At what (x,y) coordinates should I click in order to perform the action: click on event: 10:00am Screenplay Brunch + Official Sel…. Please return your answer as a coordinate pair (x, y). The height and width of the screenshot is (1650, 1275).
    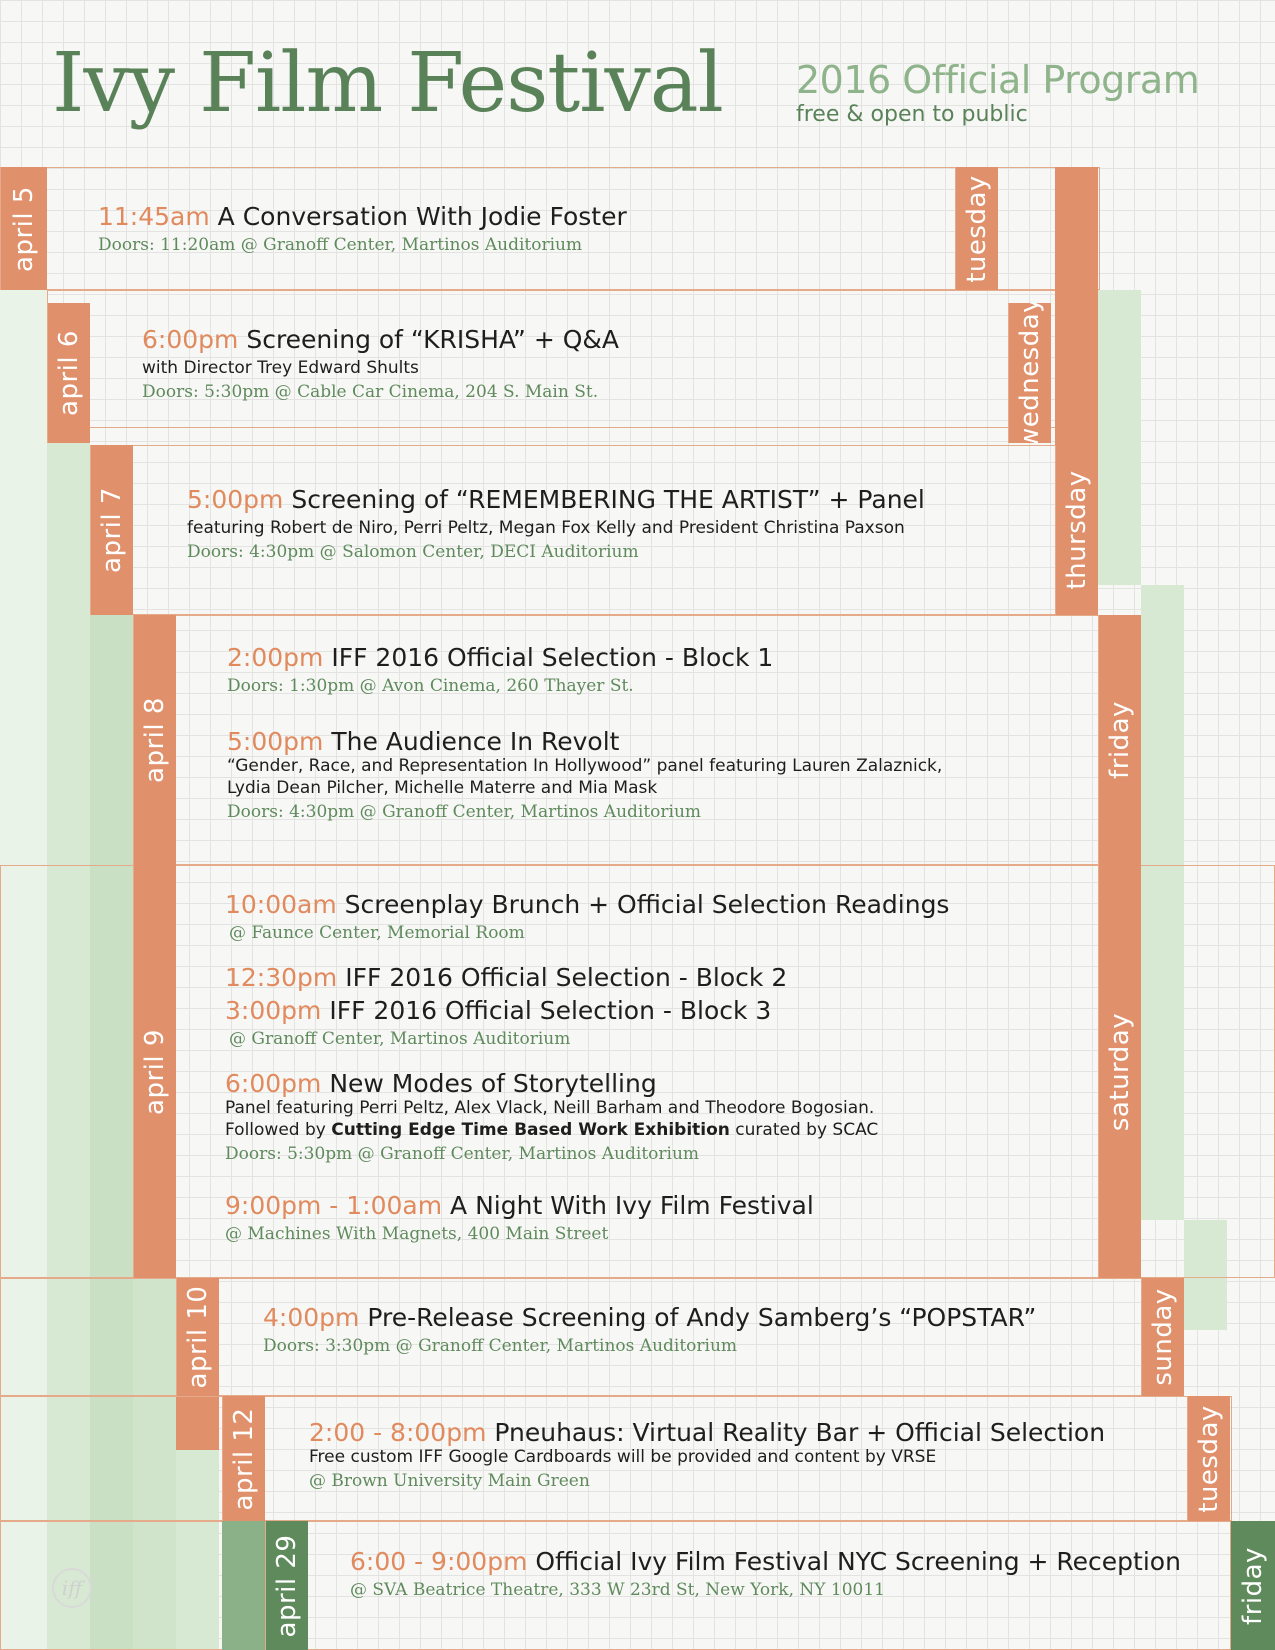
    Looking at the image, I should click on (587, 916).